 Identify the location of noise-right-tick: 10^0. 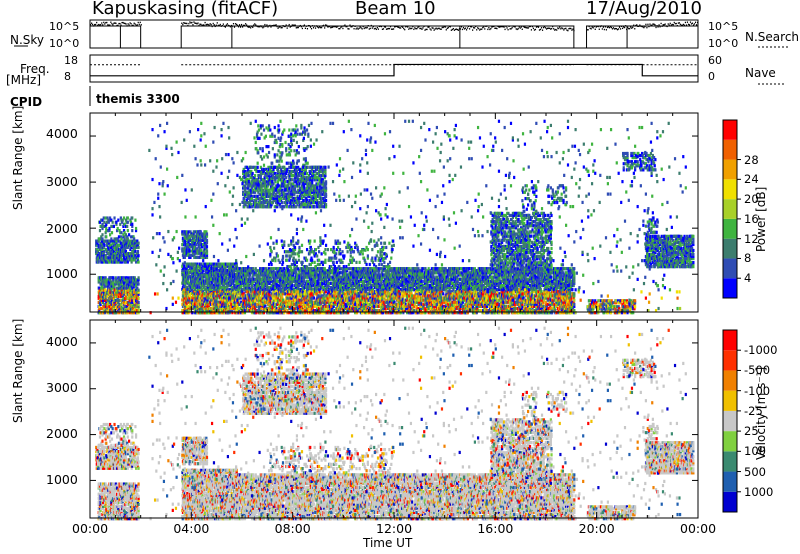
(723, 43).